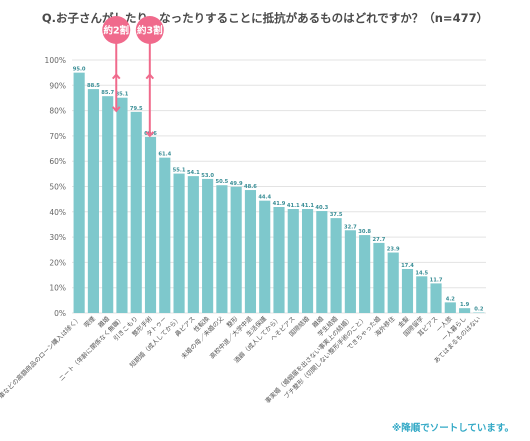 The height and width of the screenshot is (441, 530). What do you see at coordinates (207, 176) in the screenshot?
I see `data-label: 53.0` at bounding box center [207, 176].